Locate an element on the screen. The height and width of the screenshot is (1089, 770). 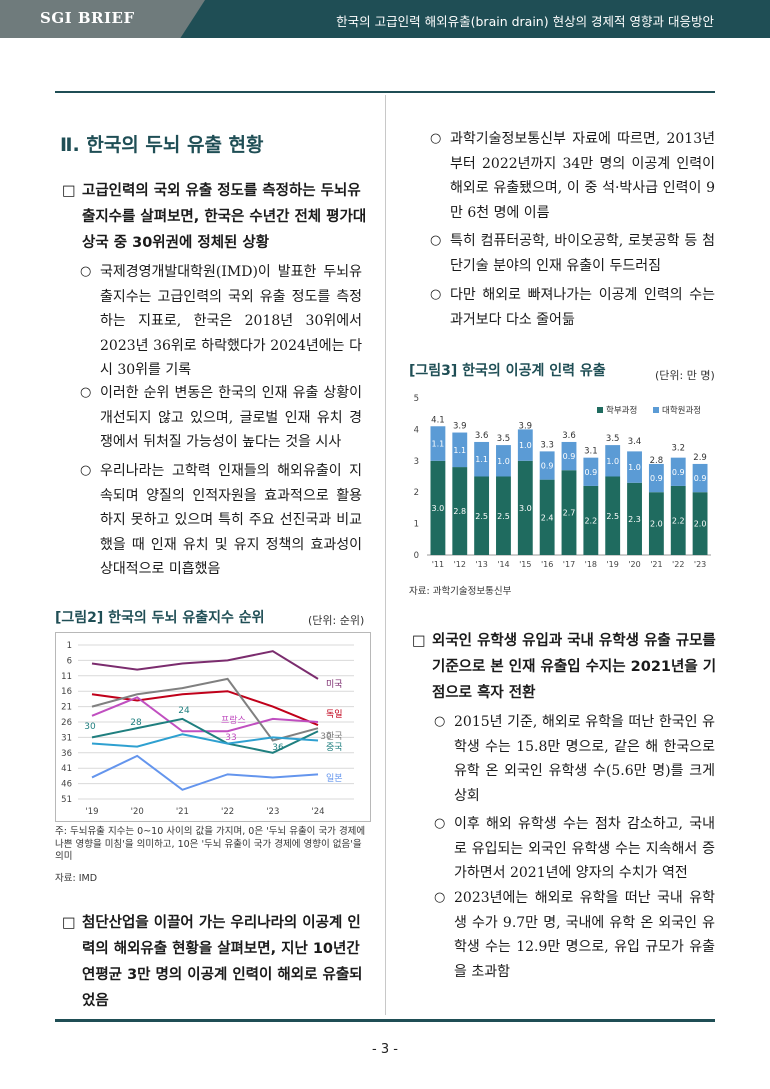
fig3-bar-label-1-7: 0.9 is located at coordinates (590, 472).